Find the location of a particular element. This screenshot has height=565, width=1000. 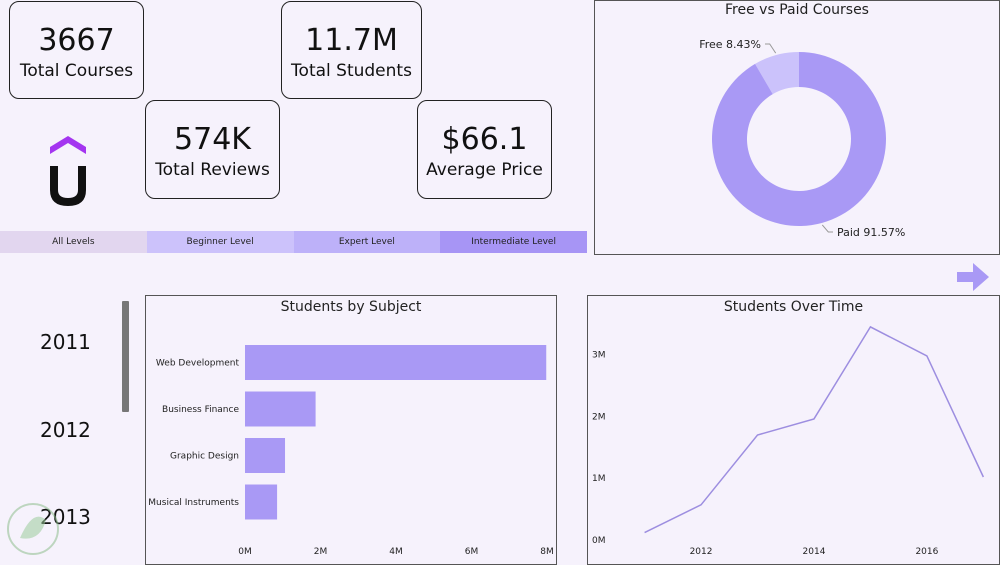

kpi-value: 574K is located at coordinates (212, 139).